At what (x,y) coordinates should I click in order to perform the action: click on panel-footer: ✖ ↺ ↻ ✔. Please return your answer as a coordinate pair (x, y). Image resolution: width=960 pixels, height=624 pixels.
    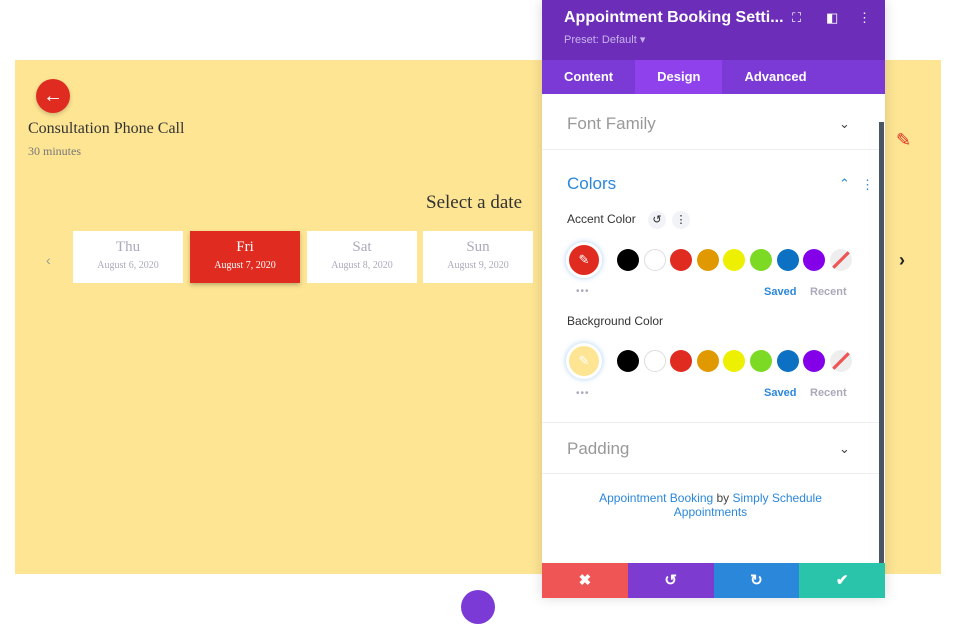
    Looking at the image, I should click on (713, 580).